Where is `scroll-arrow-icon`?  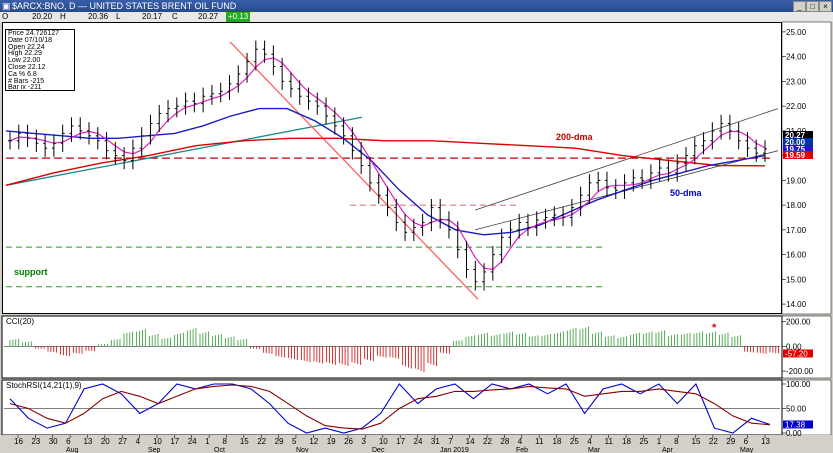
scroll-arrow-icon is located at coordinates (804, 5).